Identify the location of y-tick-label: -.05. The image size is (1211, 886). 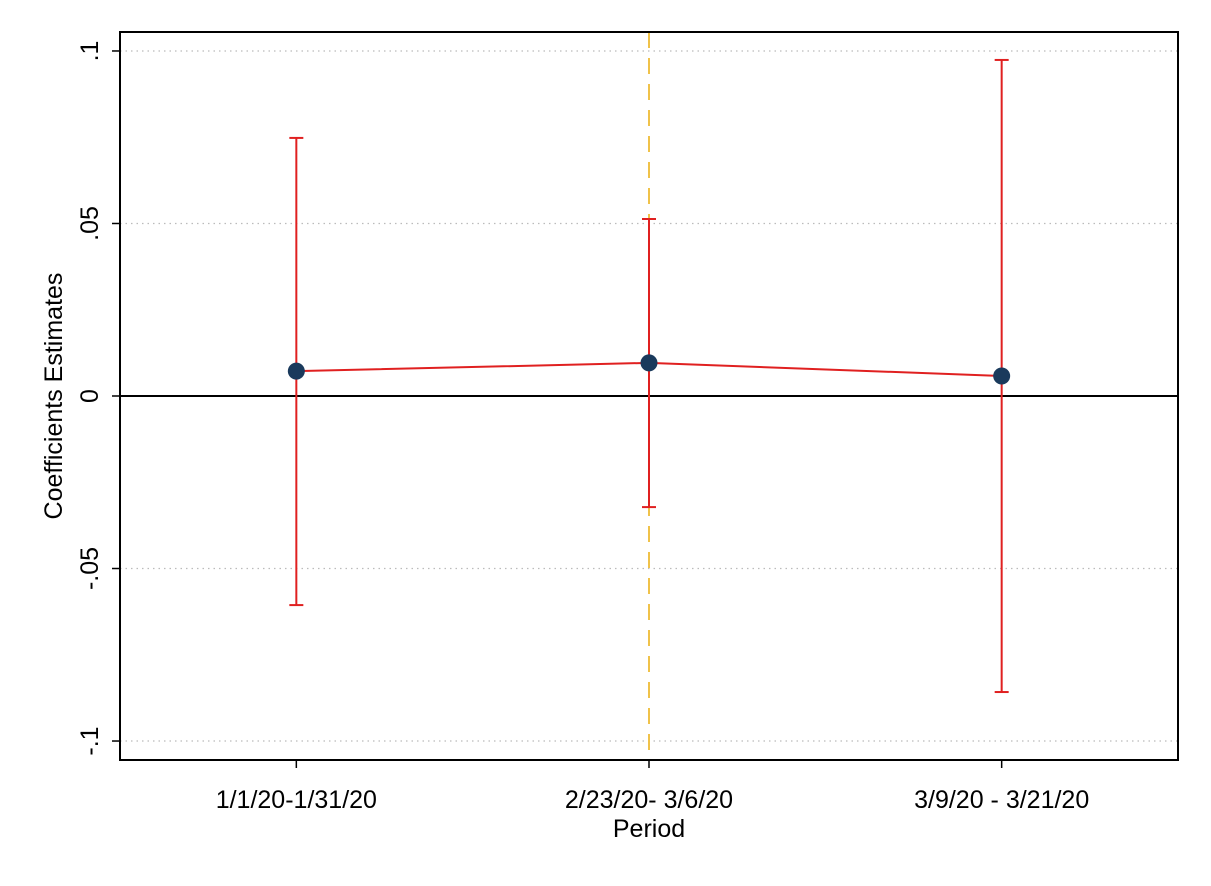
(90, 568).